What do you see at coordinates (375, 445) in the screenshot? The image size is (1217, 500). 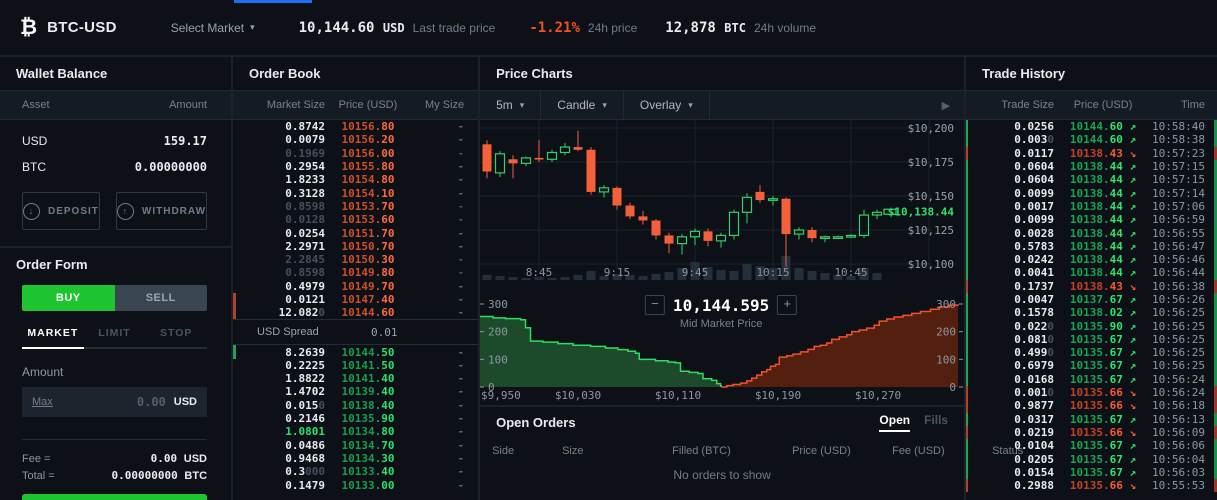 I see `order-book-bid-row: 0.0486 10134.70-` at bounding box center [375, 445].